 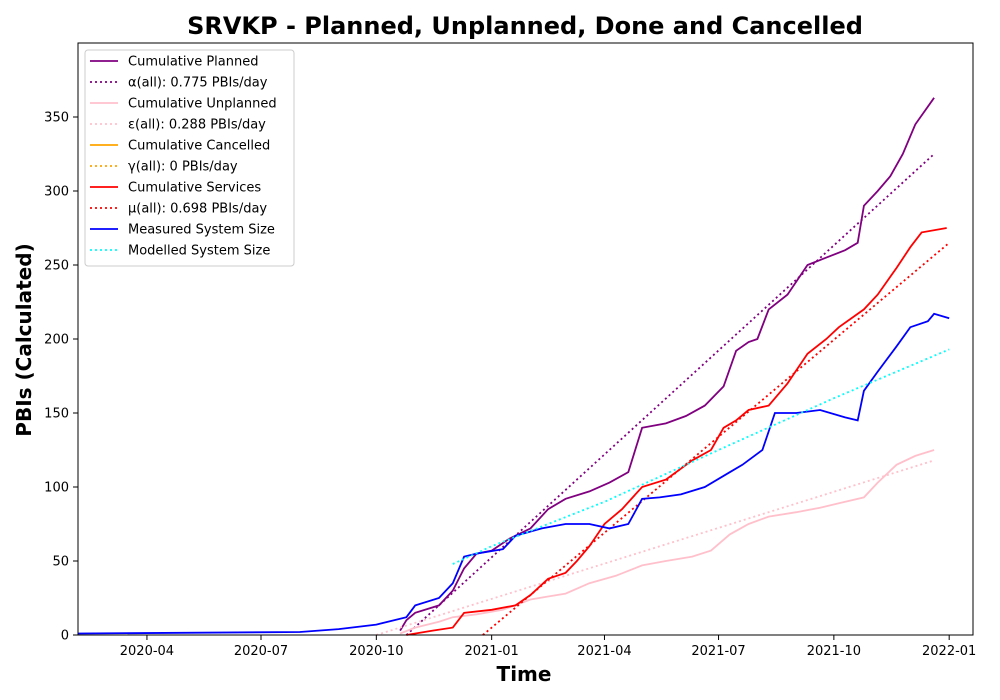 What do you see at coordinates (202, 104) in the screenshot?
I see `legend-label-cumulative-unplanned: Cumulative Unplanned` at bounding box center [202, 104].